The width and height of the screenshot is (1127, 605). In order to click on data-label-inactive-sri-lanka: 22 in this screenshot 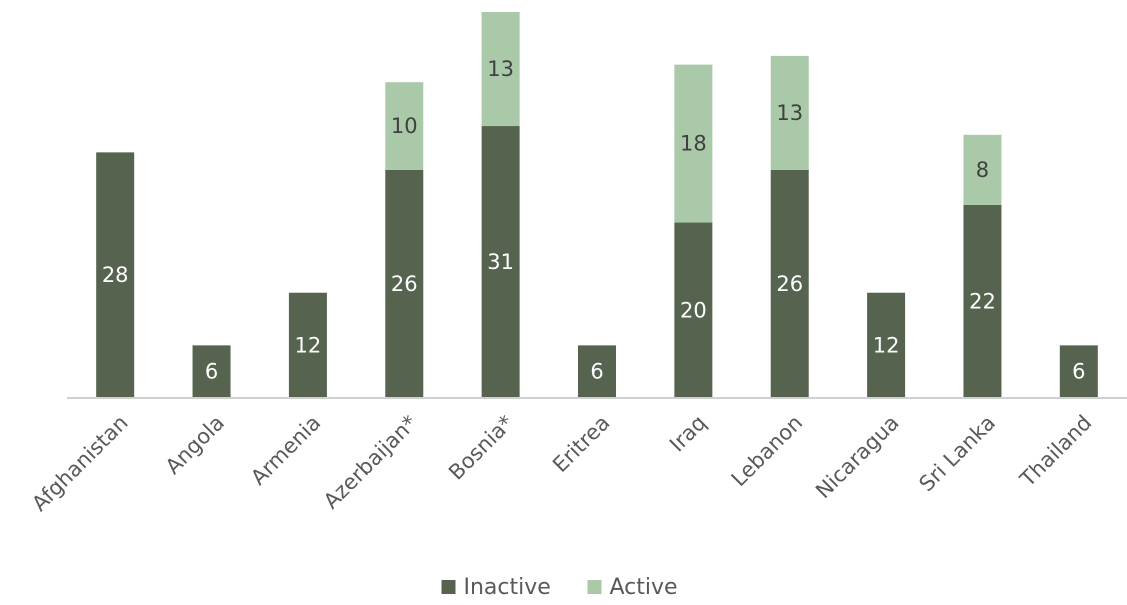, I will do `click(982, 302)`.